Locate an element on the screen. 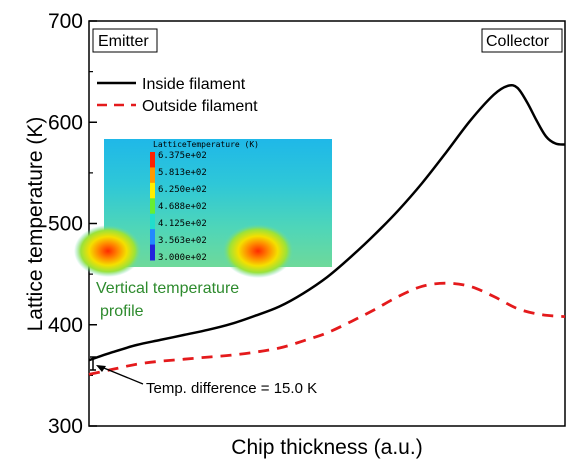 This screenshot has width=581, height=467. y-tick-label: 400 is located at coordinates (65, 325).